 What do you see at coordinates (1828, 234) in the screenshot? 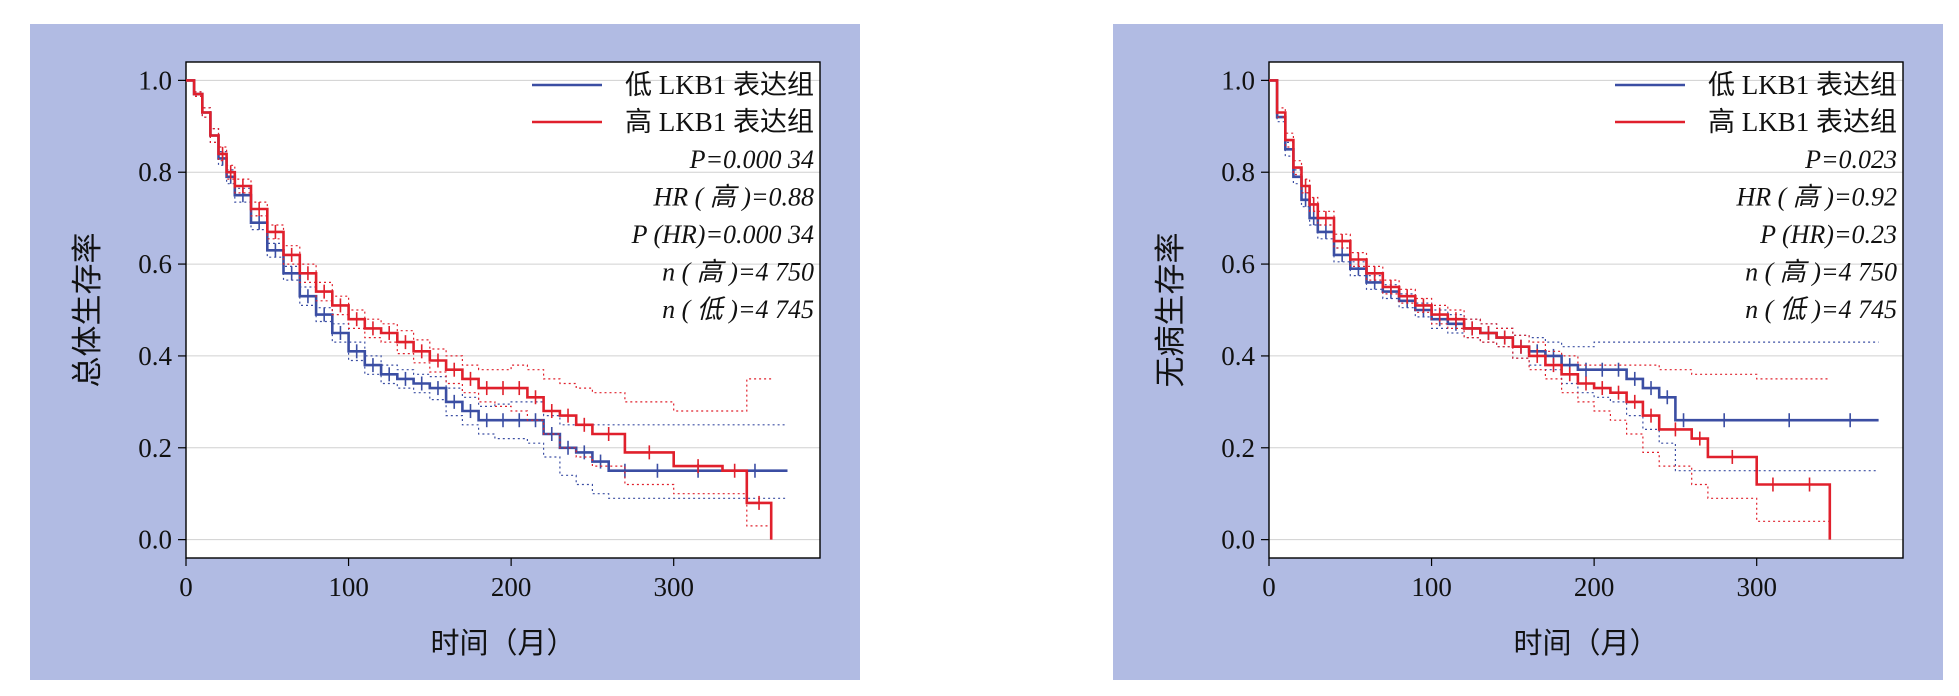
I see `stat-p-hr: P (HR)=0.23` at bounding box center [1828, 234].